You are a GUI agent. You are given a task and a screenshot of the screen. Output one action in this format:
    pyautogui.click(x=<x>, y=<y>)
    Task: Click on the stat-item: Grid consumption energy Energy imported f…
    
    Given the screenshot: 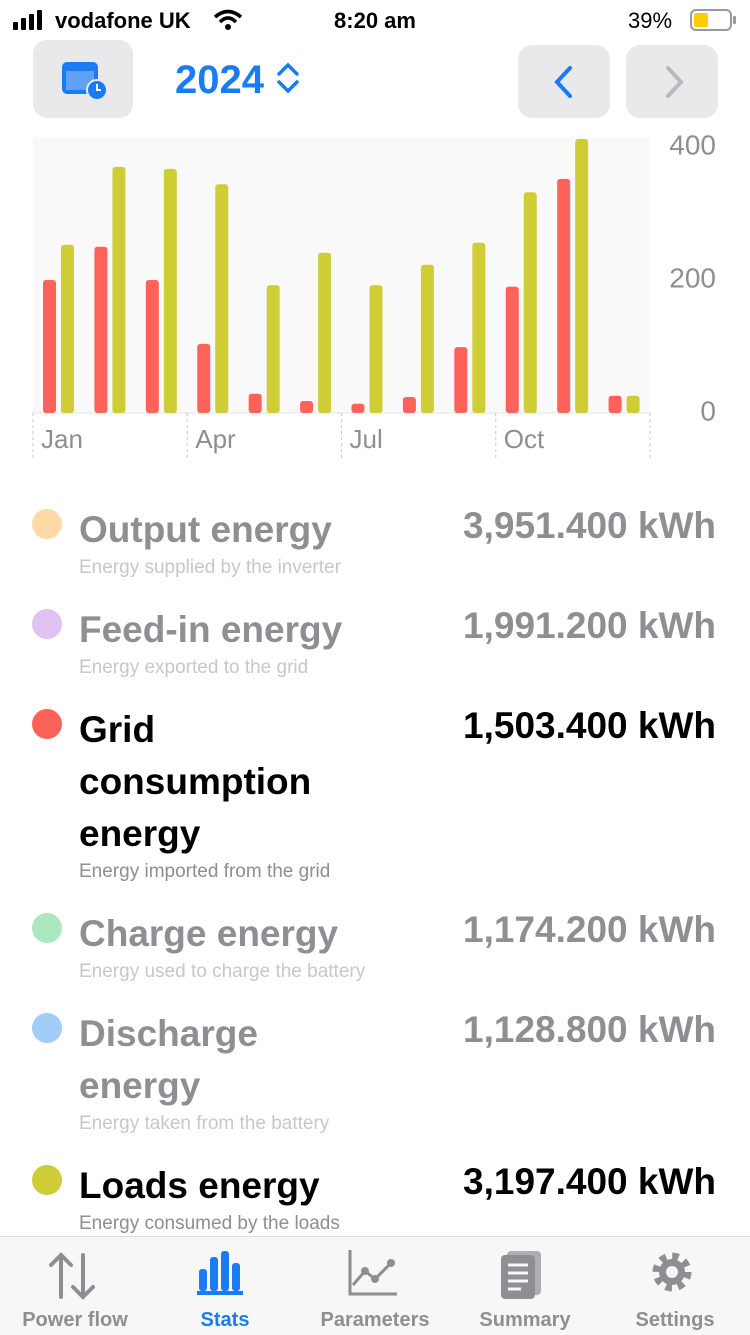 What is the action you would take?
    pyautogui.click(x=375, y=794)
    